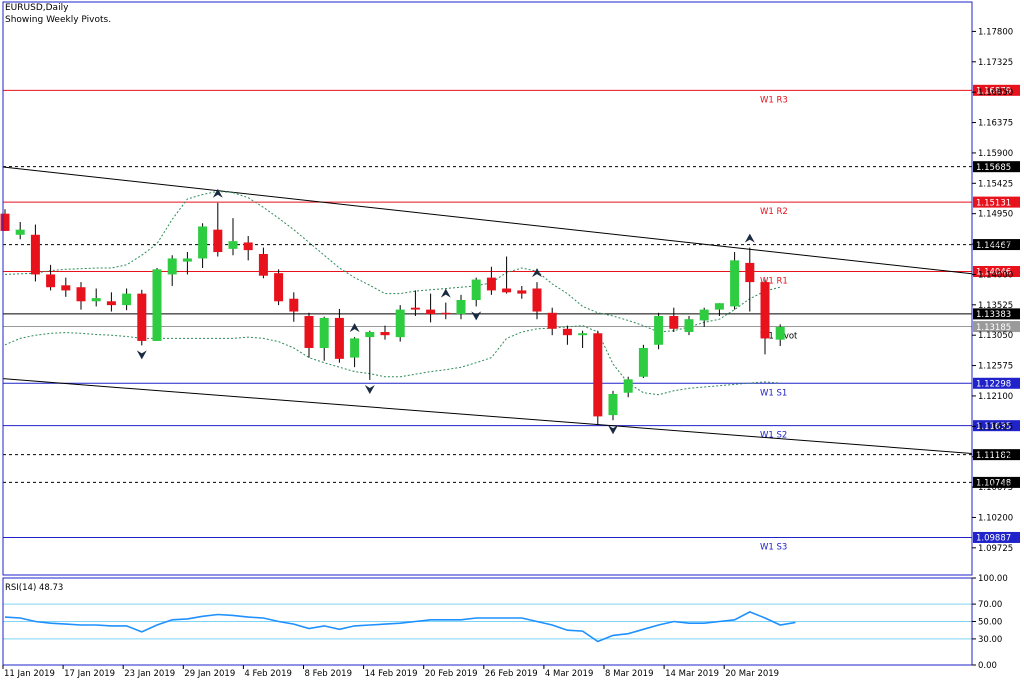 This screenshot has width=1024, height=683. I want to click on level-label-8: W1 S2, so click(773, 436).